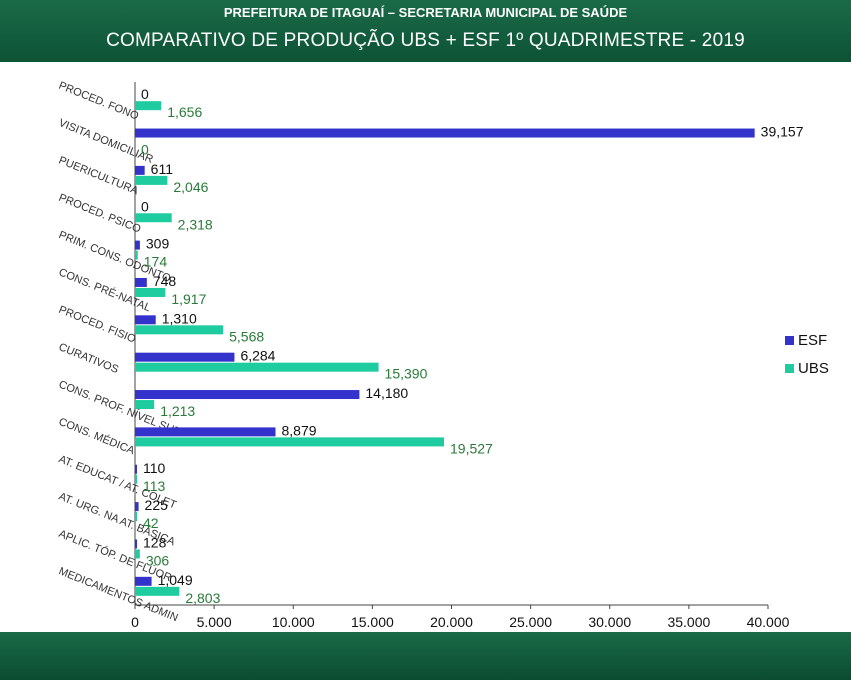 This screenshot has width=851, height=680. I want to click on category-label: PROCED. FISIO, so click(97, 325).